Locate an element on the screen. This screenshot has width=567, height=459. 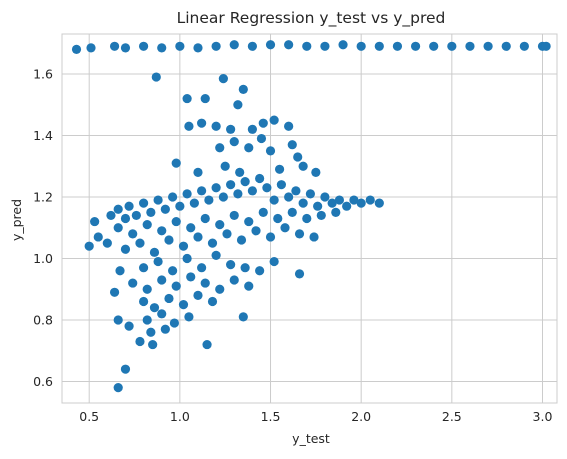
y-tick-label: 0.8 is located at coordinates (43, 319).